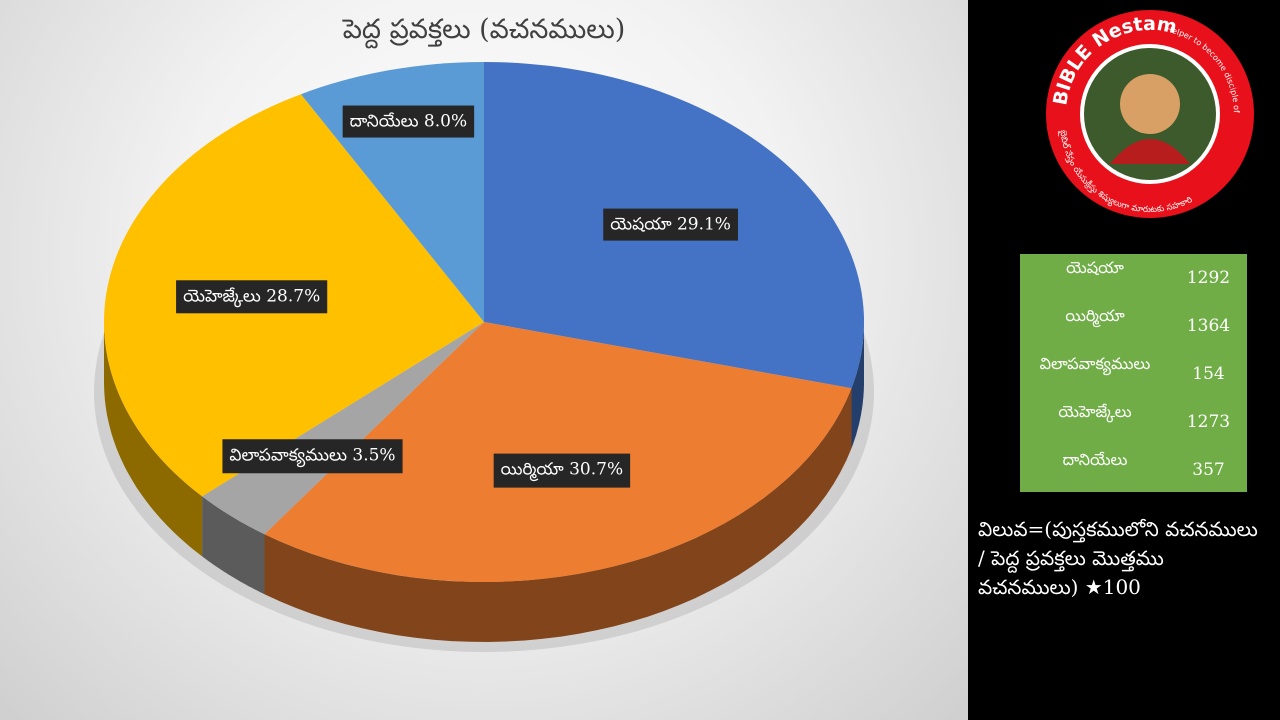 Image resolution: width=1280 pixels, height=720 pixels. Describe the element at coordinates (1095, 315) in the screenshot. I see `table-book-name: యిర్మియా` at that location.